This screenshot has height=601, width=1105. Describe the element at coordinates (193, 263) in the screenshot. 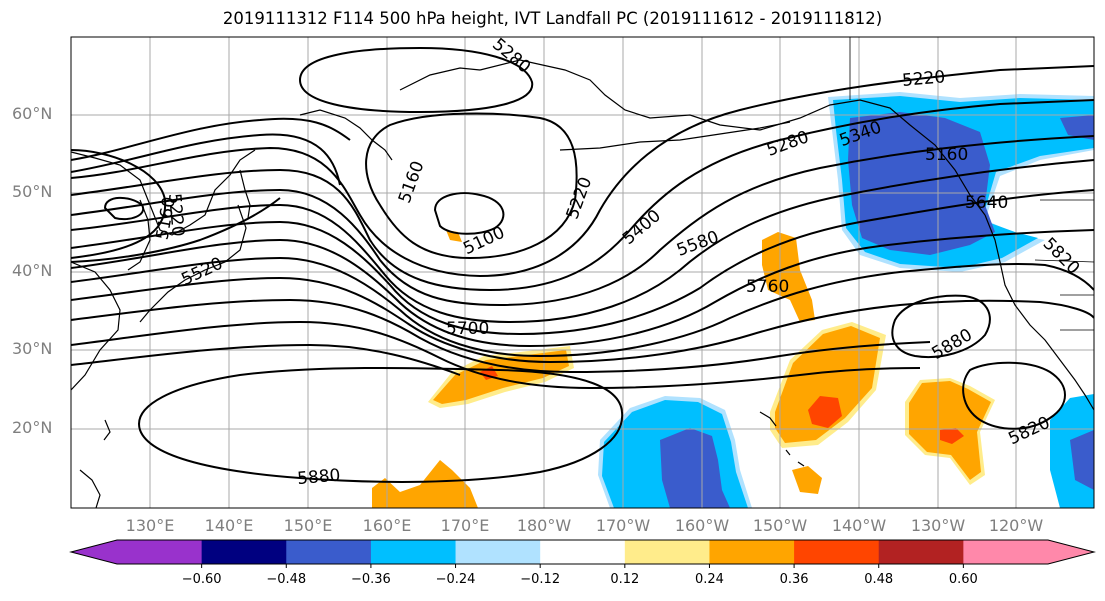

I see `coastline-japan` at that location.